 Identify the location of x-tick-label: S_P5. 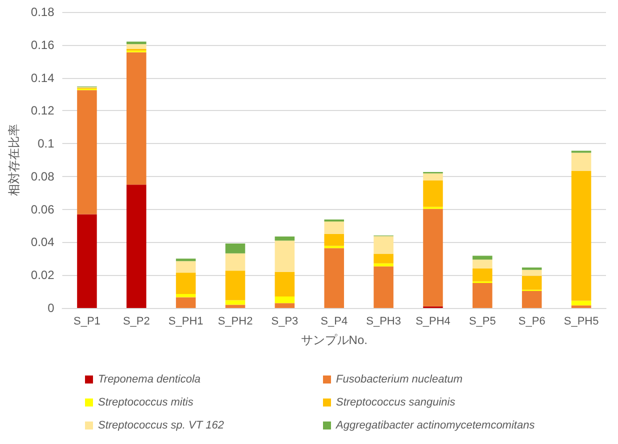
(482, 322).